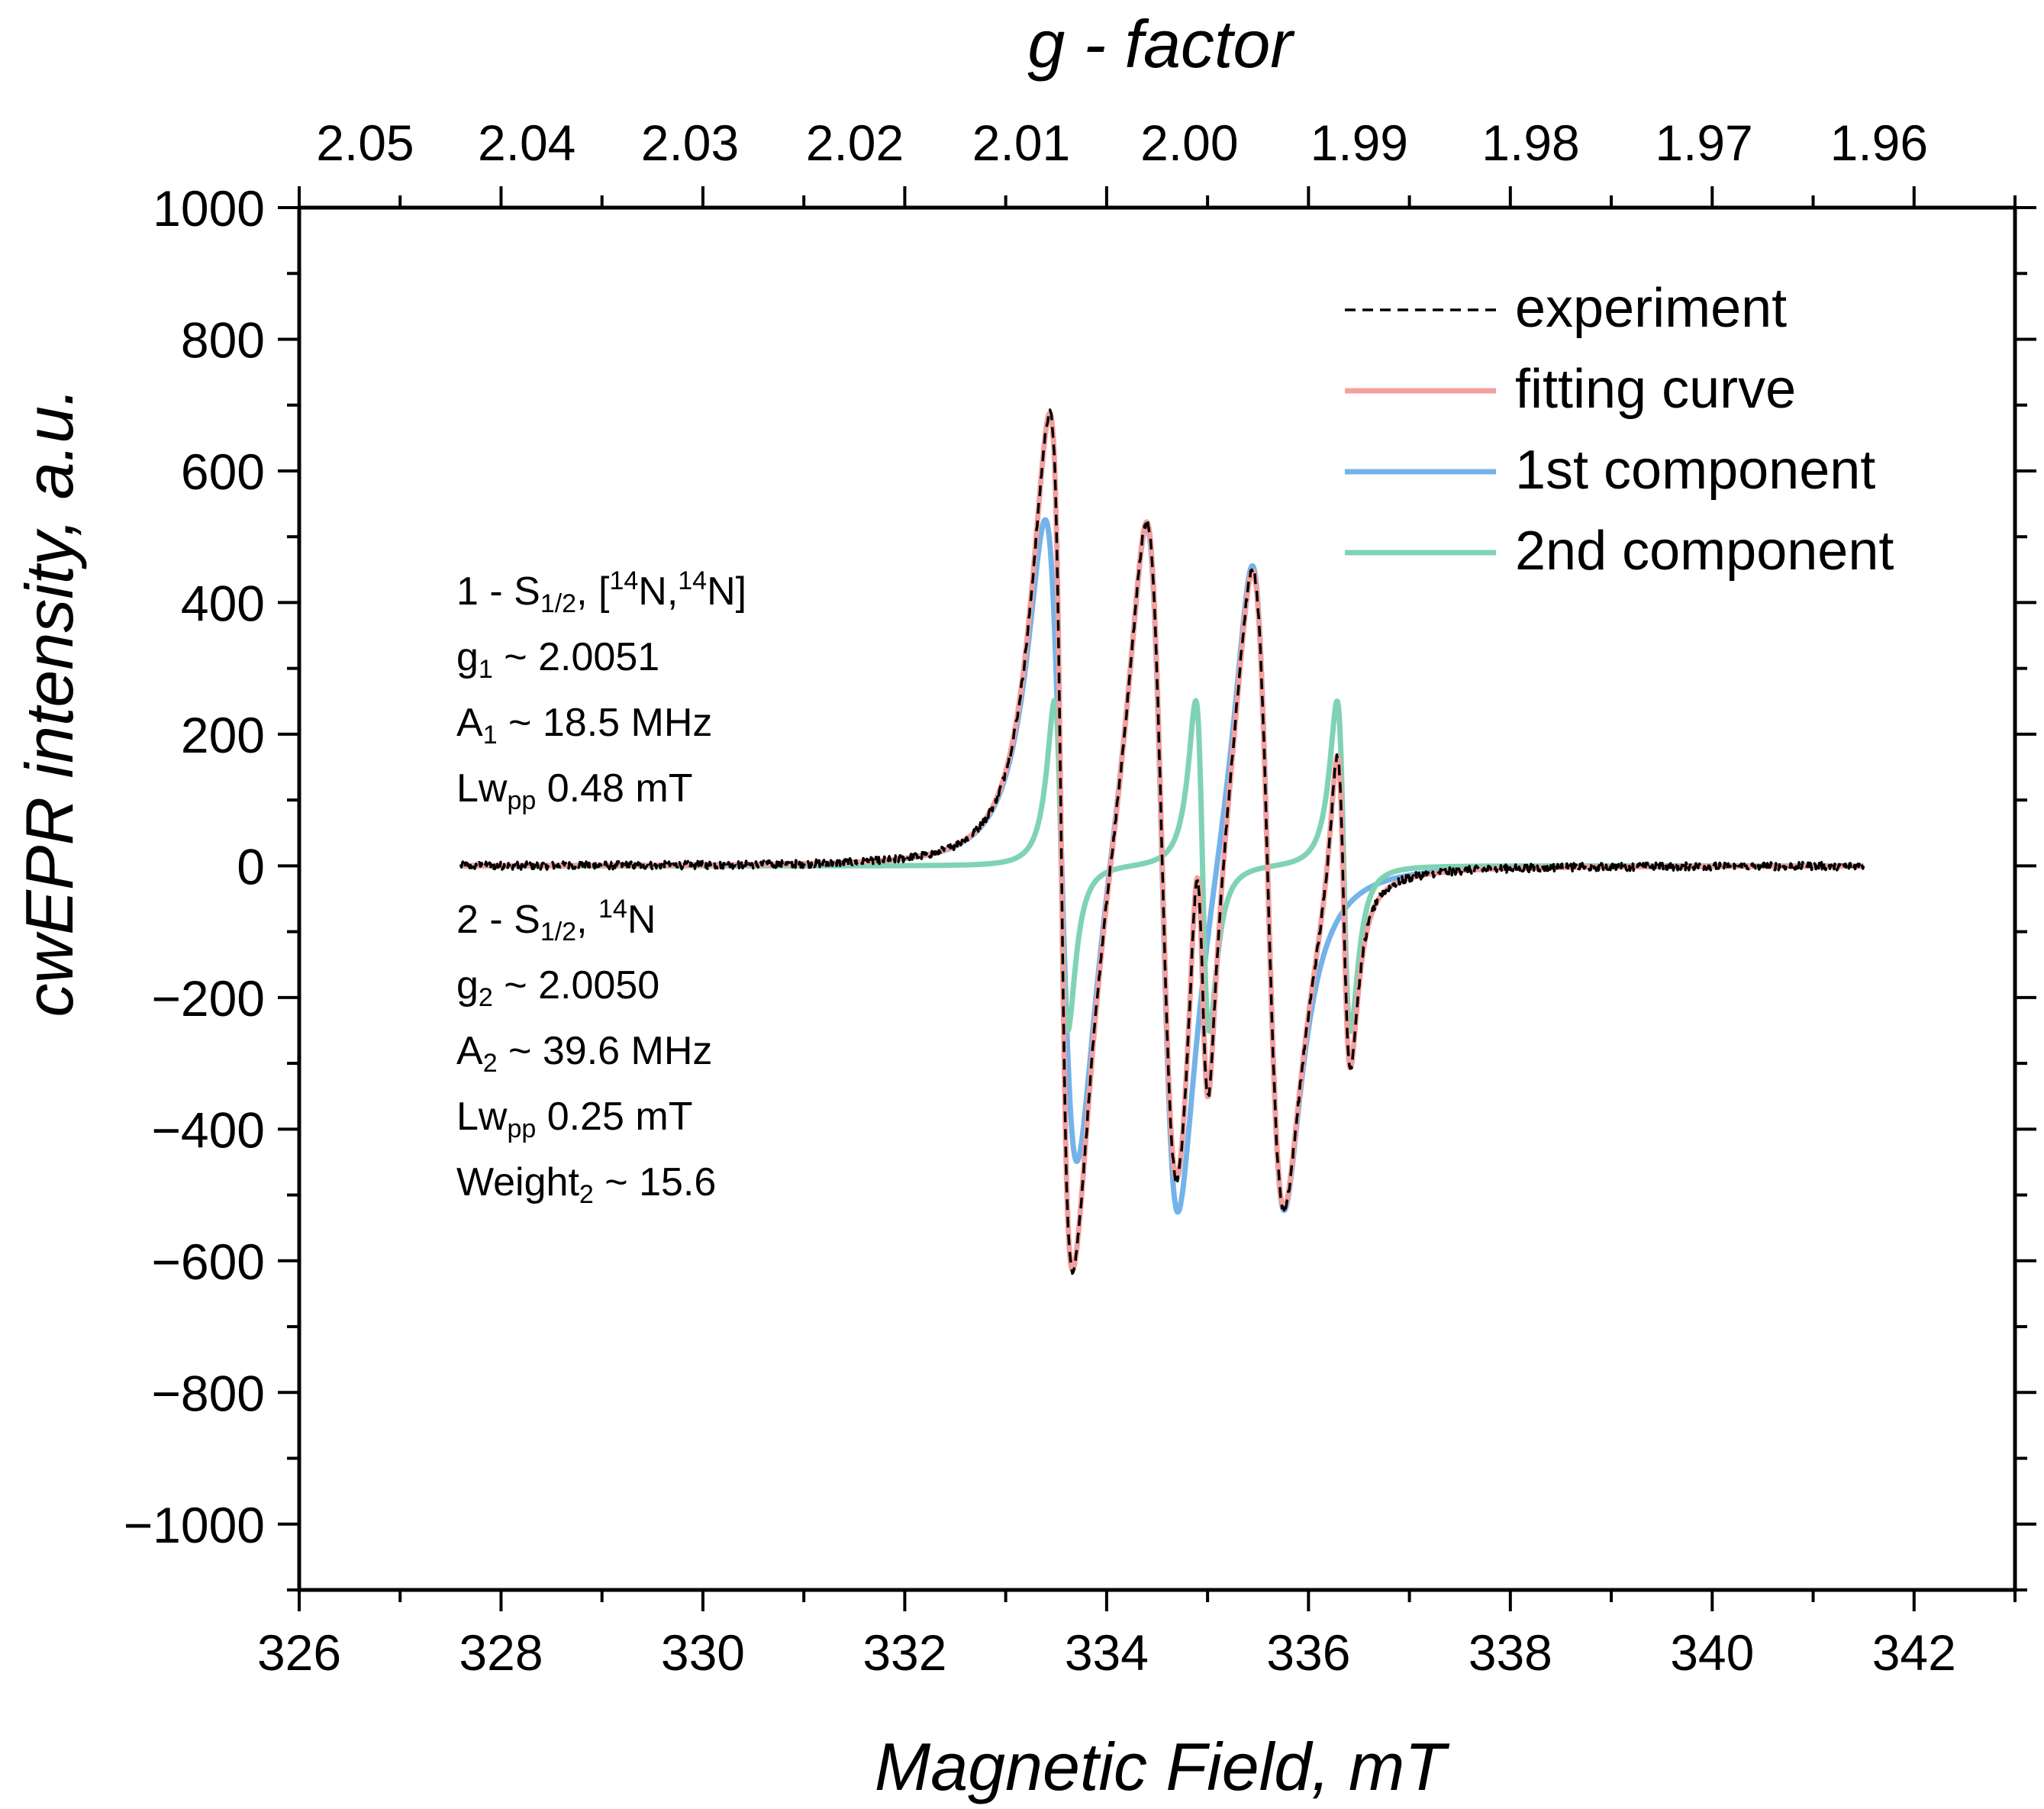 The width and height of the screenshot is (2044, 1809). What do you see at coordinates (1704, 551) in the screenshot?
I see `legend-label: 2nd component` at bounding box center [1704, 551].